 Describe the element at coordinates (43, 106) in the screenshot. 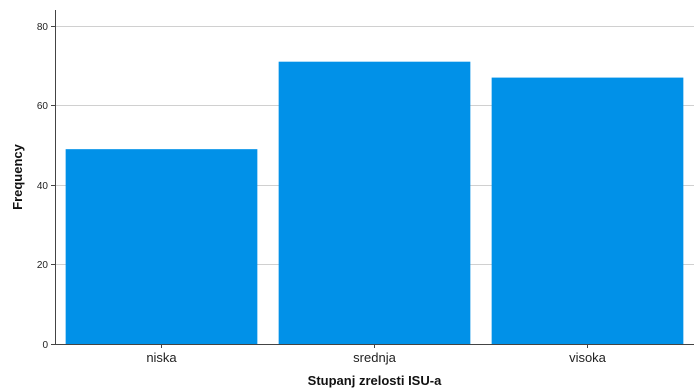

I see `y-tick-label: 60` at that location.